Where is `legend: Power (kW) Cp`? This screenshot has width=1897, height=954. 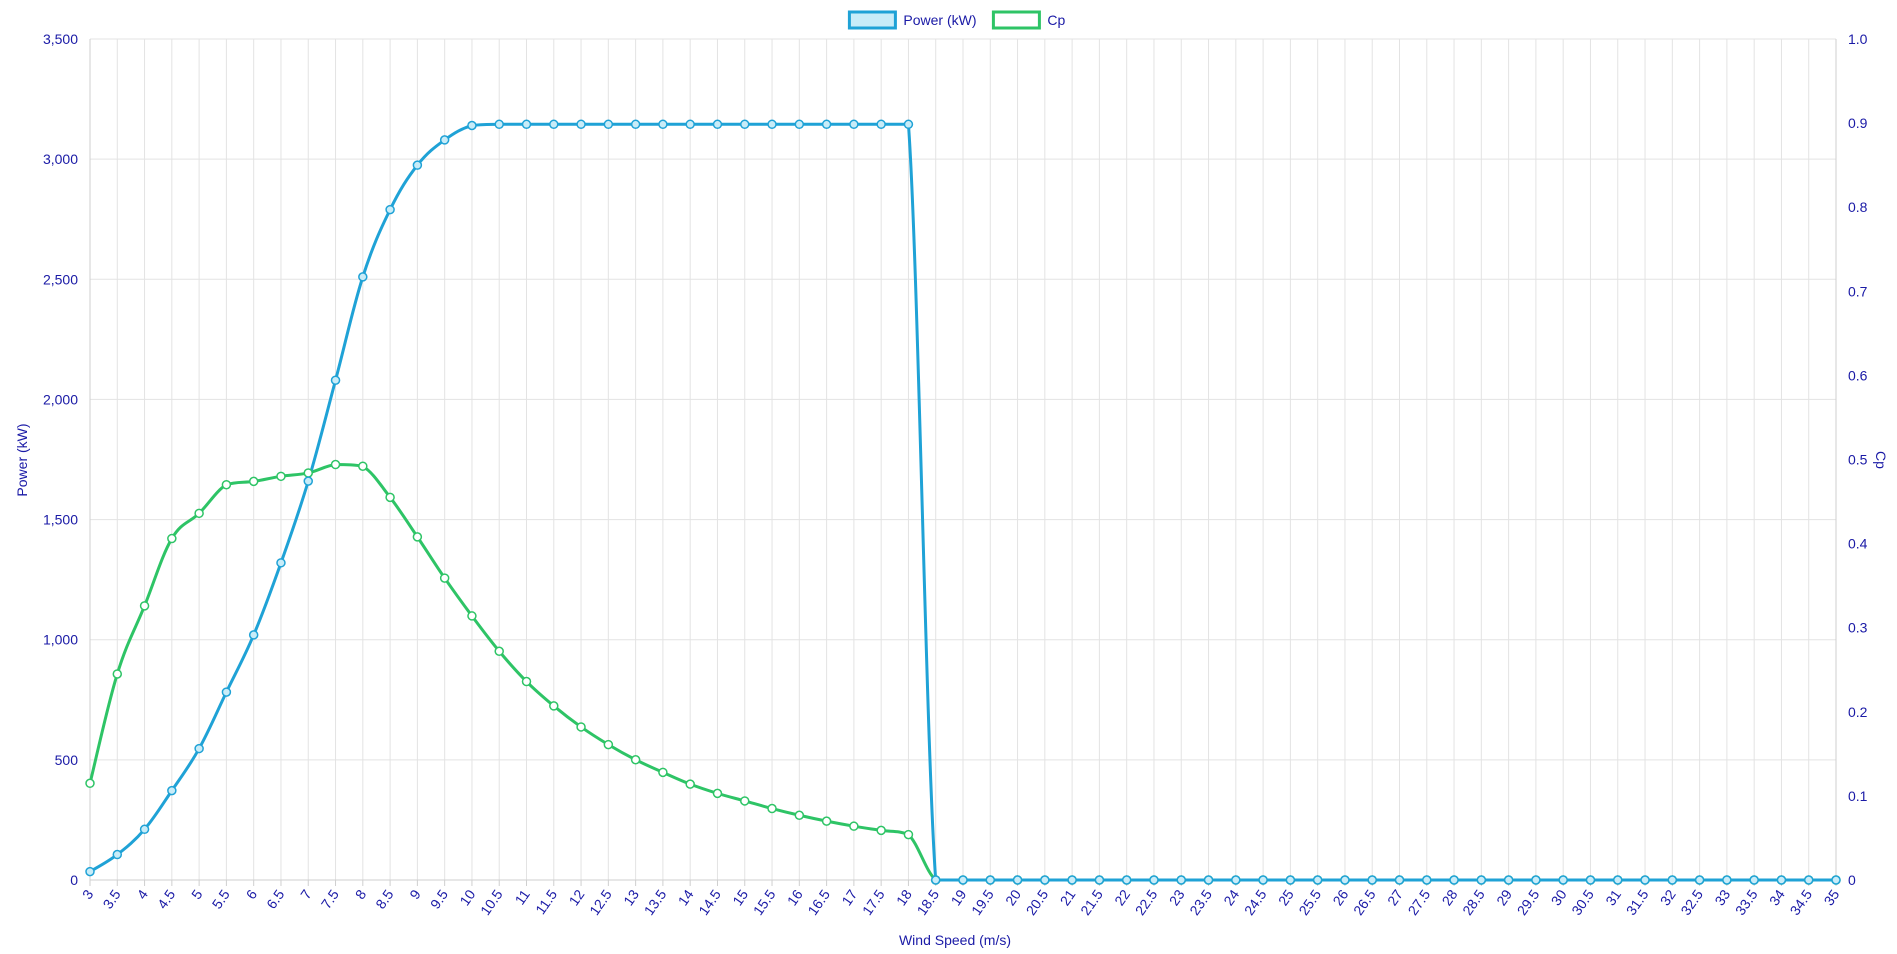 legend: Power (kW) Cp is located at coordinates (956, 20).